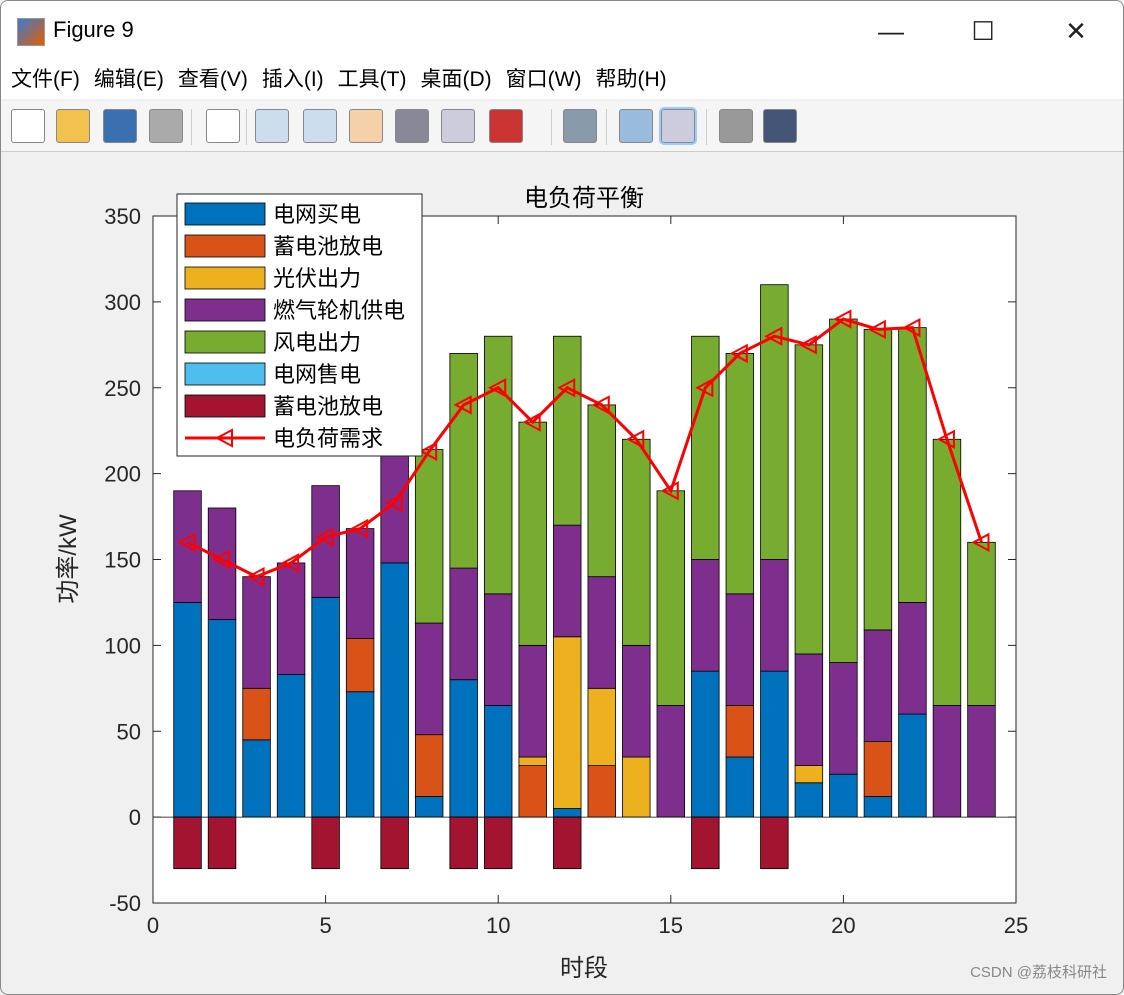 The height and width of the screenshot is (995, 1124). What do you see at coordinates (122, 302) in the screenshot?
I see `y-tick-label: 300` at bounding box center [122, 302].